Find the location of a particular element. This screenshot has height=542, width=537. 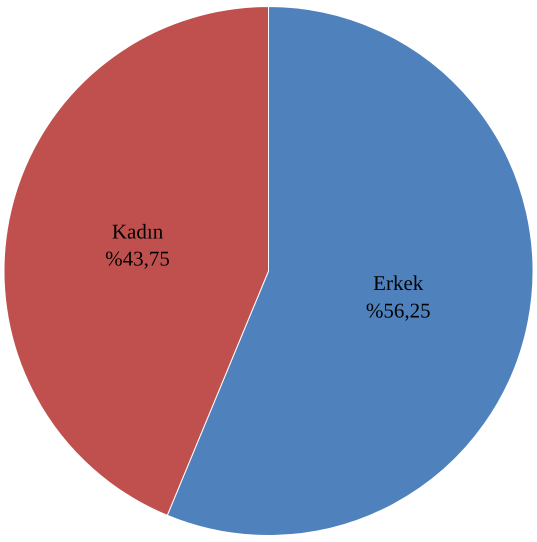

slice-label: Erkek is located at coordinates (398, 283).